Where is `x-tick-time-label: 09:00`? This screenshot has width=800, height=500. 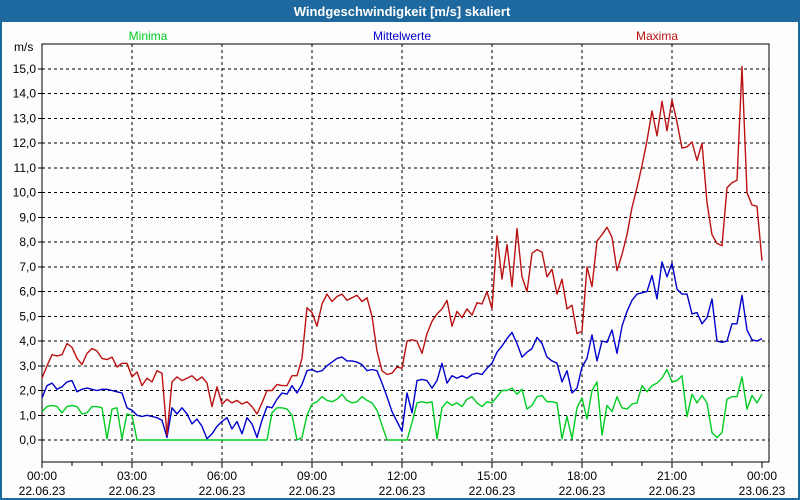
x-tick-time-label: 09:00 is located at coordinates (312, 476).